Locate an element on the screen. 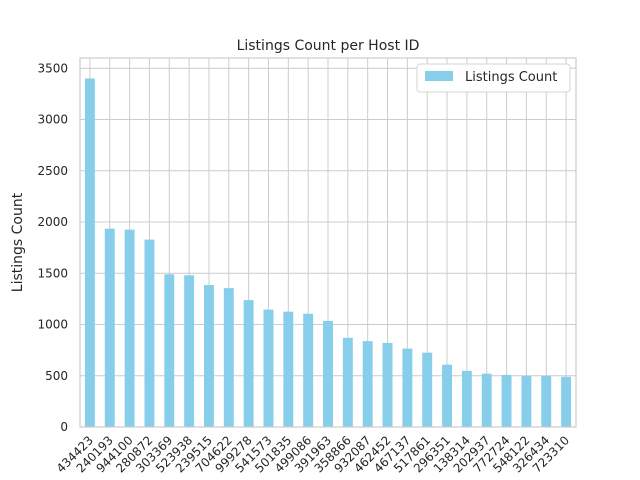 Image resolution: width=640 pixels, height=480 pixels. y-tick-label: 1000 is located at coordinates (52, 325).